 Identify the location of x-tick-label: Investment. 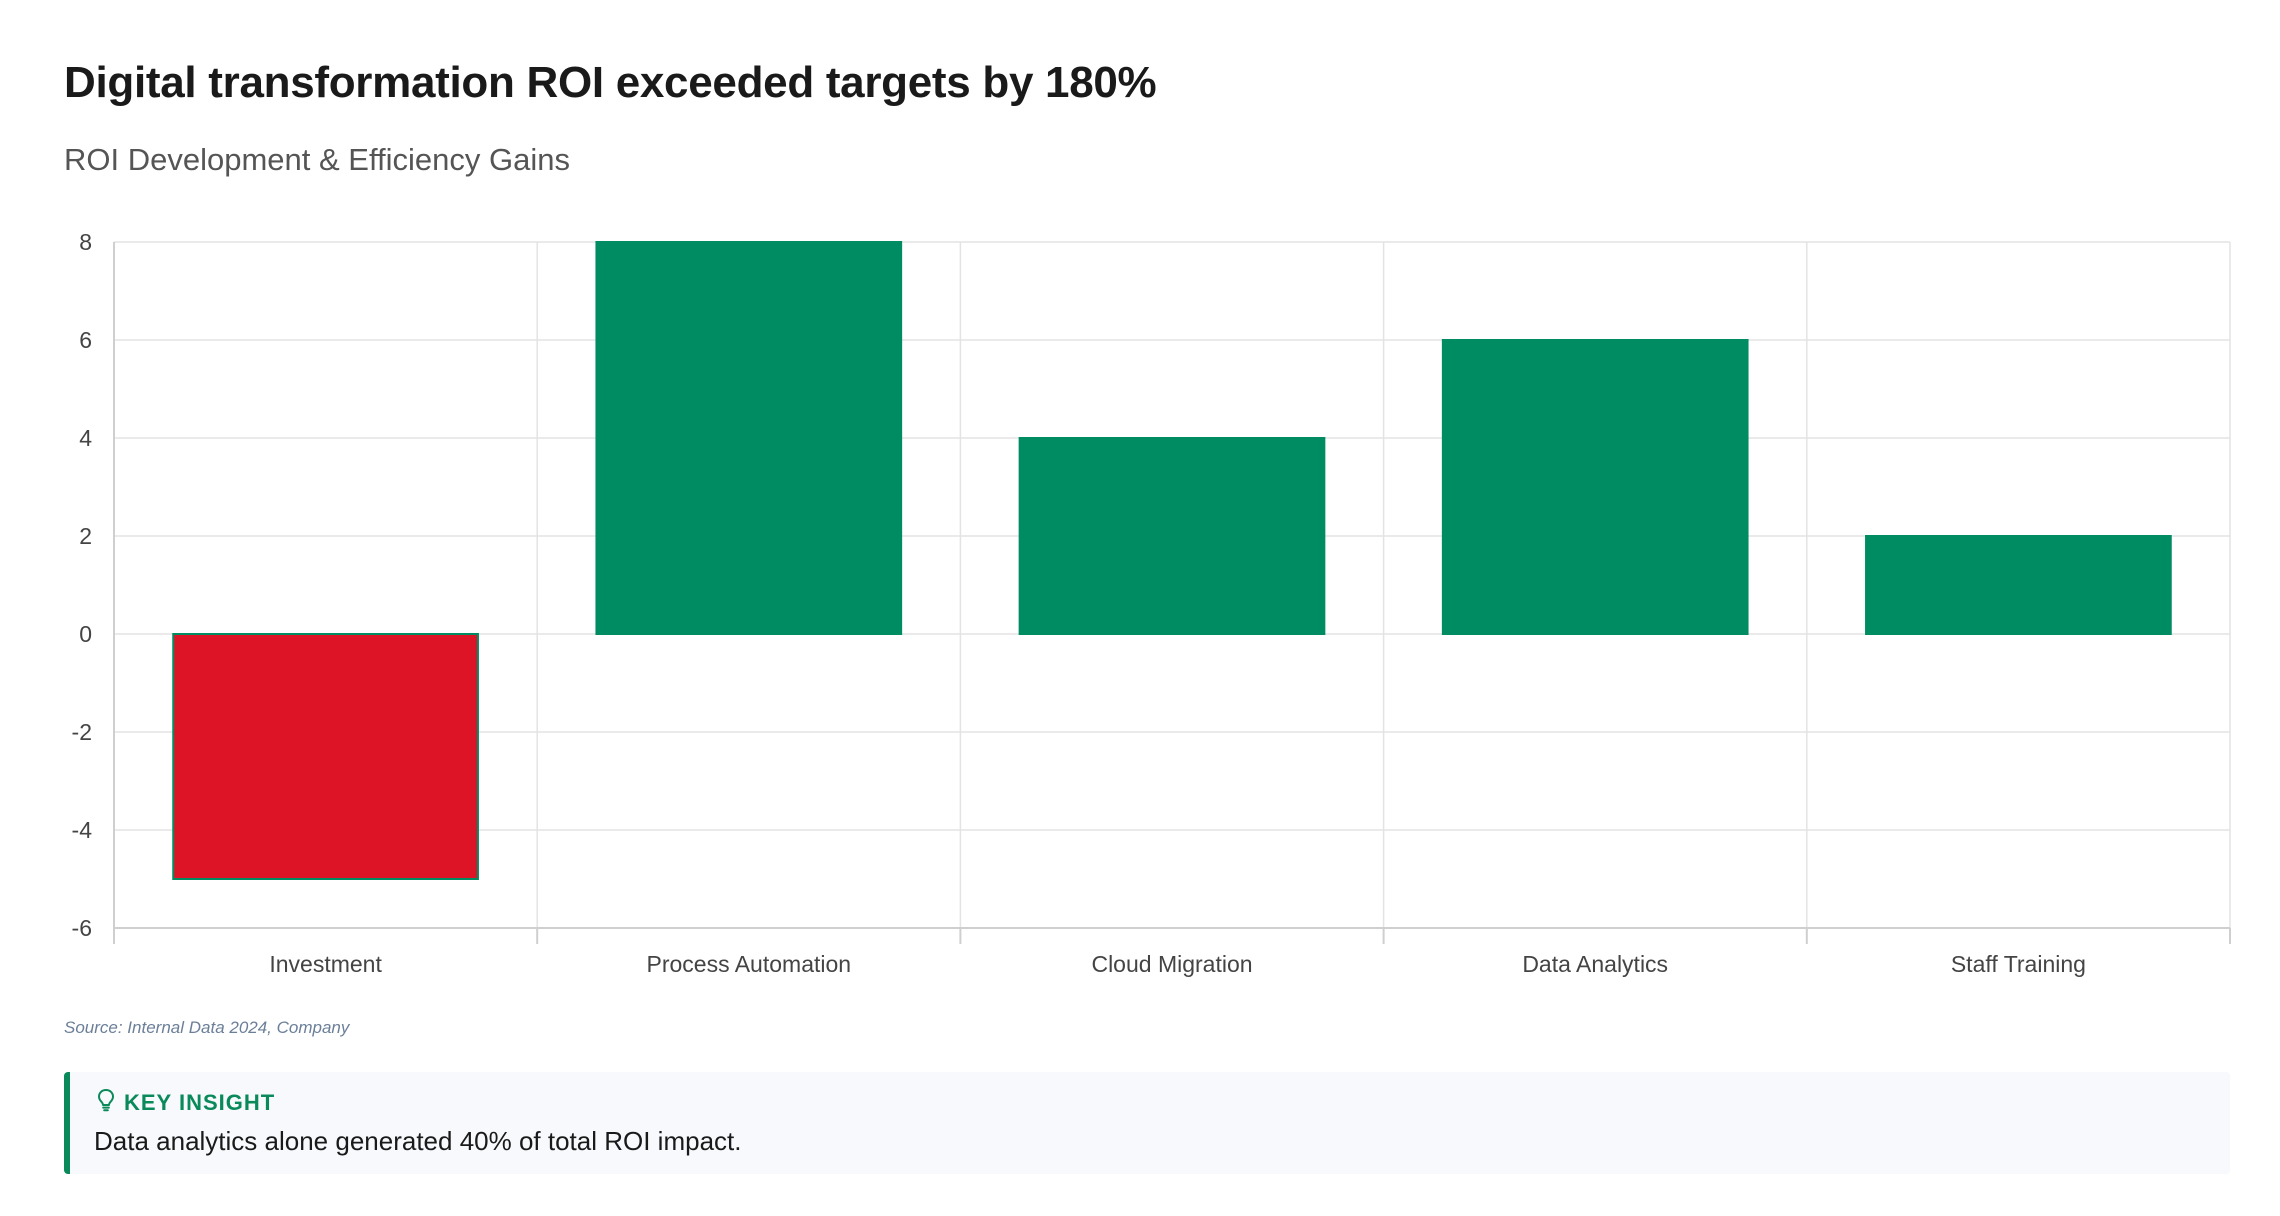
(325, 964).